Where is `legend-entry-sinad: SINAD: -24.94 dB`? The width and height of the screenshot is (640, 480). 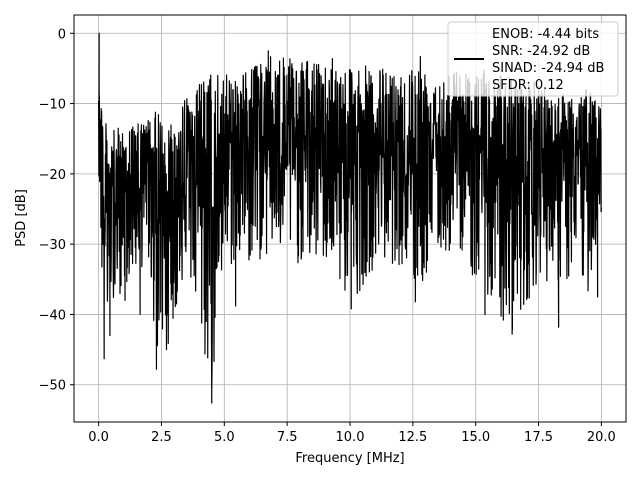 legend-entry-sinad: SINAD: -24.94 dB is located at coordinates (548, 68).